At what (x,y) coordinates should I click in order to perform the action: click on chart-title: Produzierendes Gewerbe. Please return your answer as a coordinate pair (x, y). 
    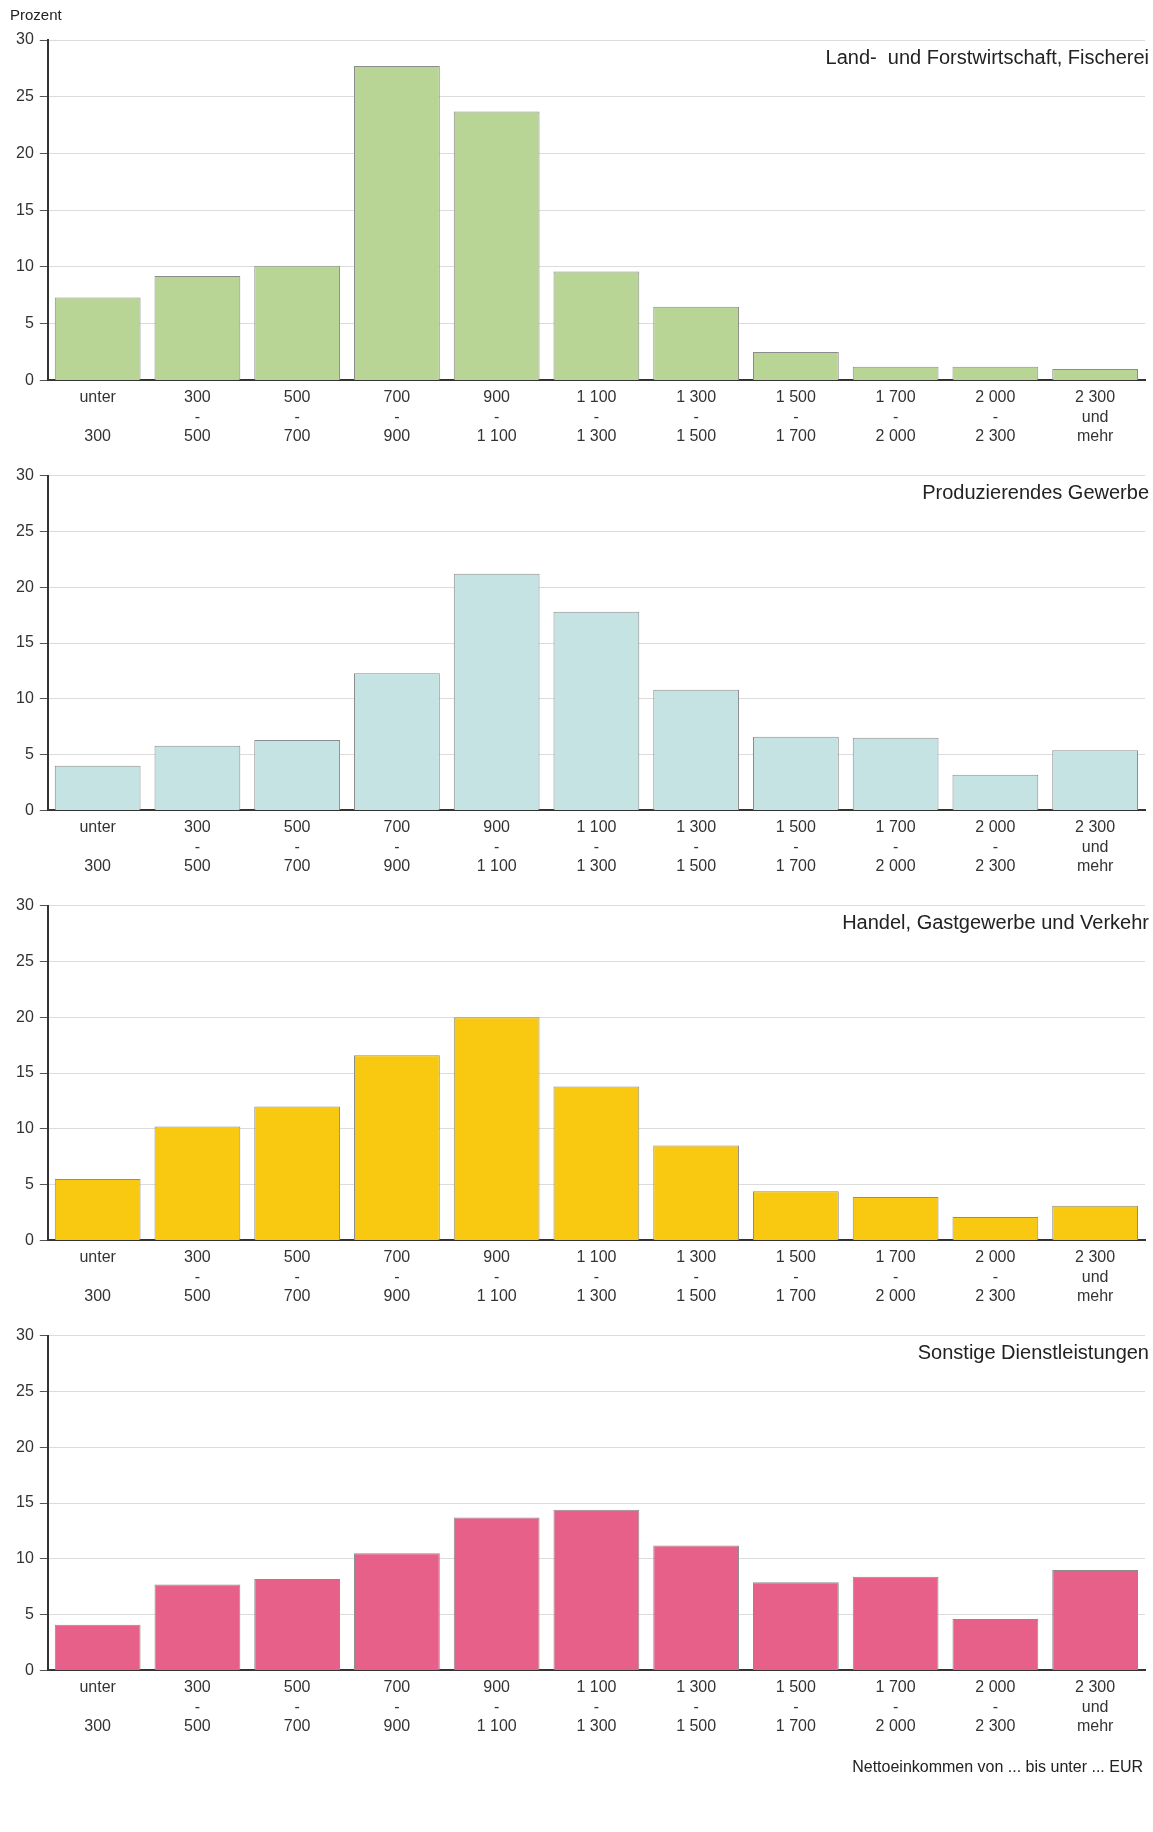
    Looking at the image, I should click on (1035, 492).